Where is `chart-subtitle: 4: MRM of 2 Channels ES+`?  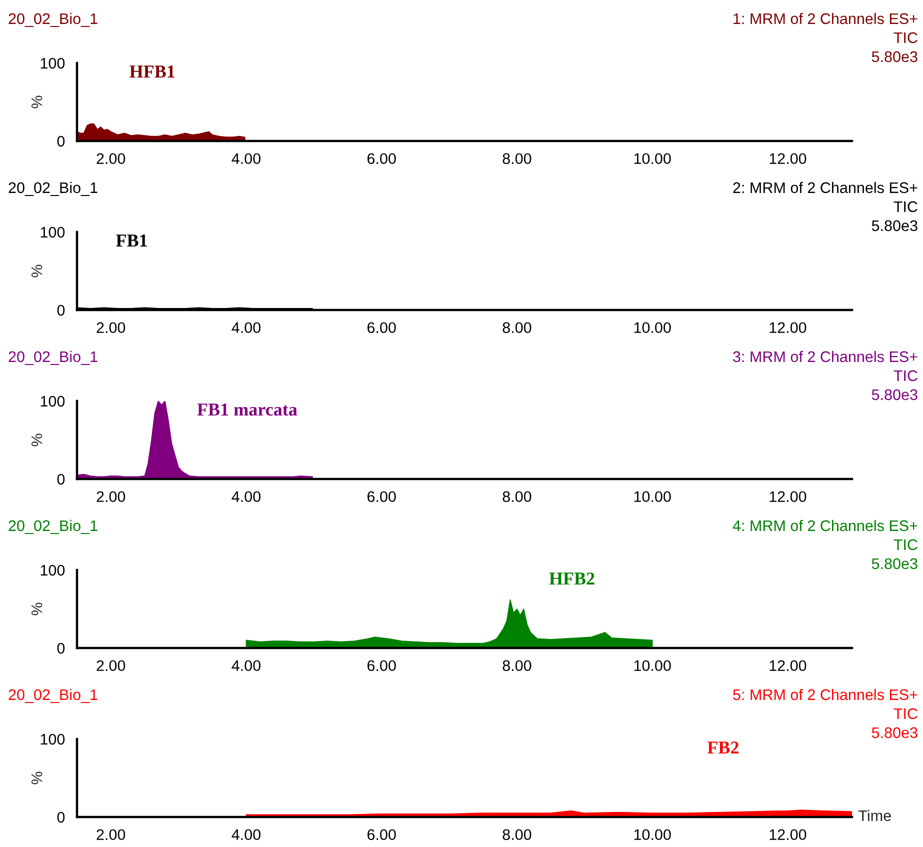
chart-subtitle: 4: MRM of 2 Channels ES+ is located at coordinates (825, 526).